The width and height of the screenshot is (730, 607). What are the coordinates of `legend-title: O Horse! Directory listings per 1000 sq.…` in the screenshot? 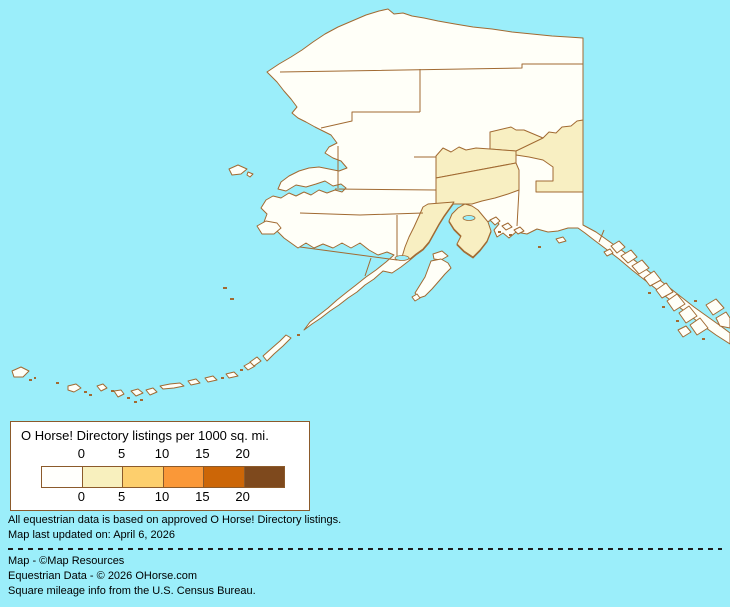 It's located at (145, 435).